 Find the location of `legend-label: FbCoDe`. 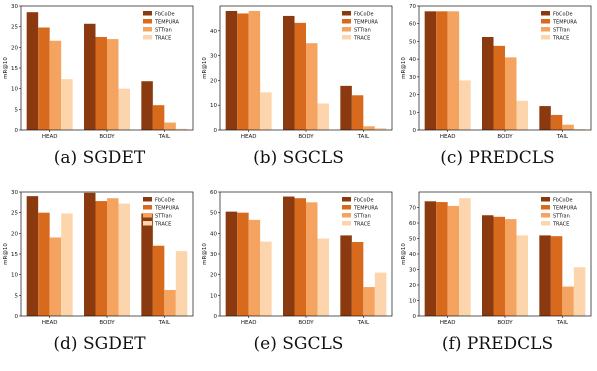

legend-label: FbCoDe is located at coordinates (563, 200).